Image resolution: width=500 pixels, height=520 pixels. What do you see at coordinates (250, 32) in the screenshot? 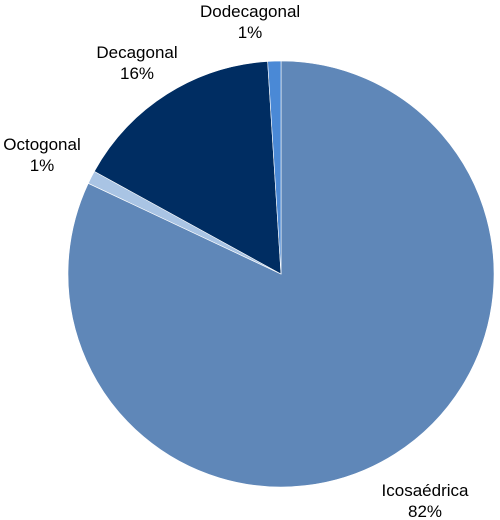
I see `slice-value-dodecagonal: 1%` at bounding box center [250, 32].